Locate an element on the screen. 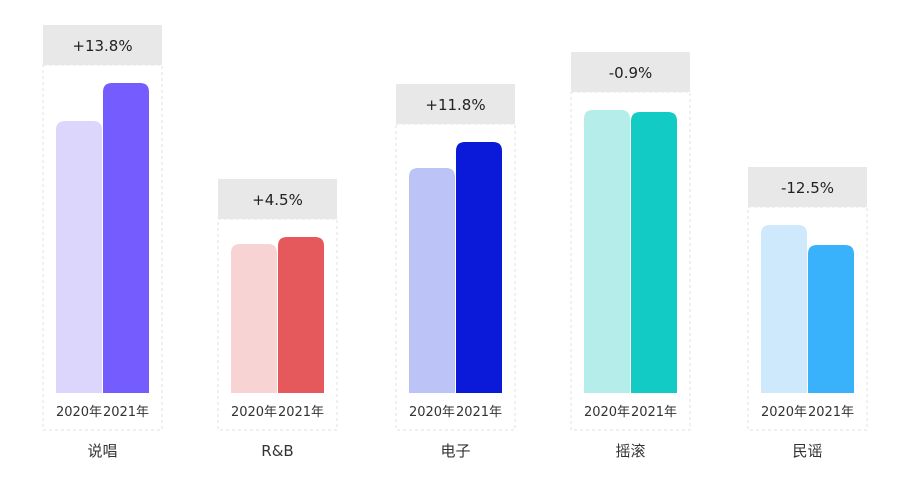 Image resolution: width=913 pixels, height=486 pixels. category-label: 电子 is located at coordinates (455, 451).